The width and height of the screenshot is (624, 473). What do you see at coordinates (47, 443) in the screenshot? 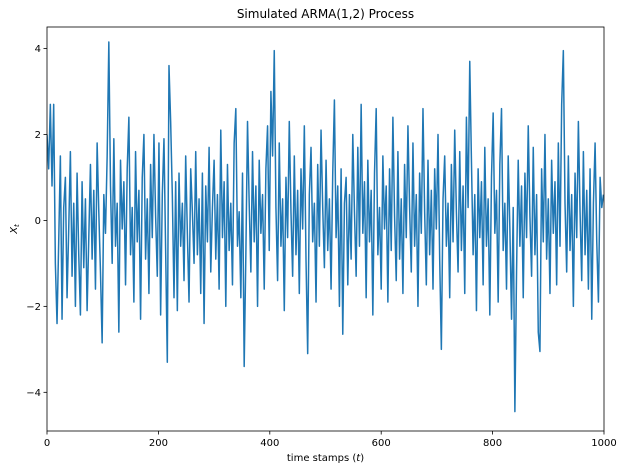
I see `x-tick-label: 0` at bounding box center [47, 443].